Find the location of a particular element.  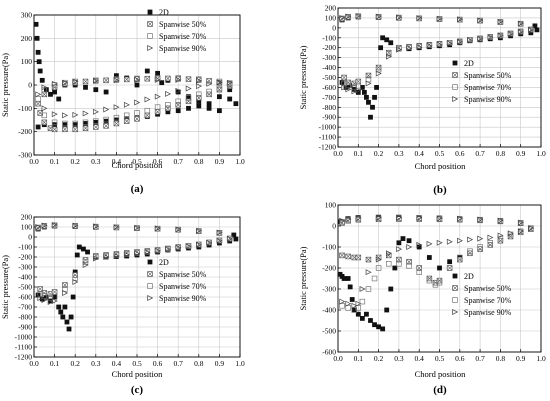

x-tick-label: 0.9 is located at coordinates (220, 363).